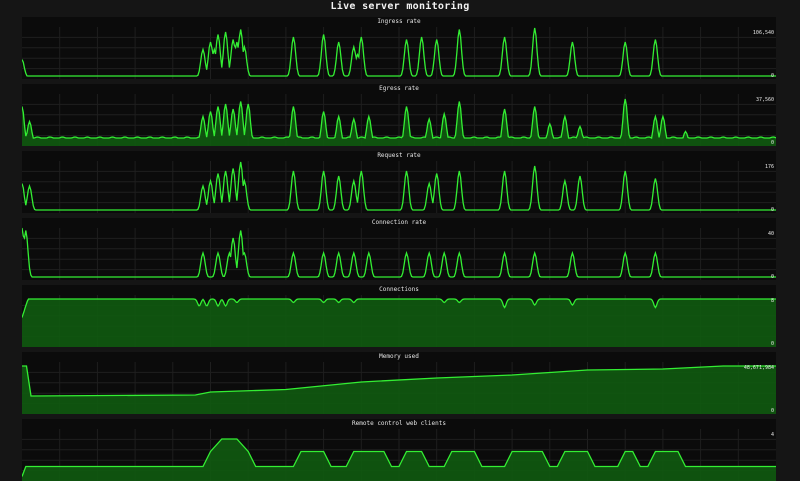 The width and height of the screenshot is (800, 481). What do you see at coordinates (399, 289) in the screenshot?
I see `chart-title: Connections` at bounding box center [399, 289].